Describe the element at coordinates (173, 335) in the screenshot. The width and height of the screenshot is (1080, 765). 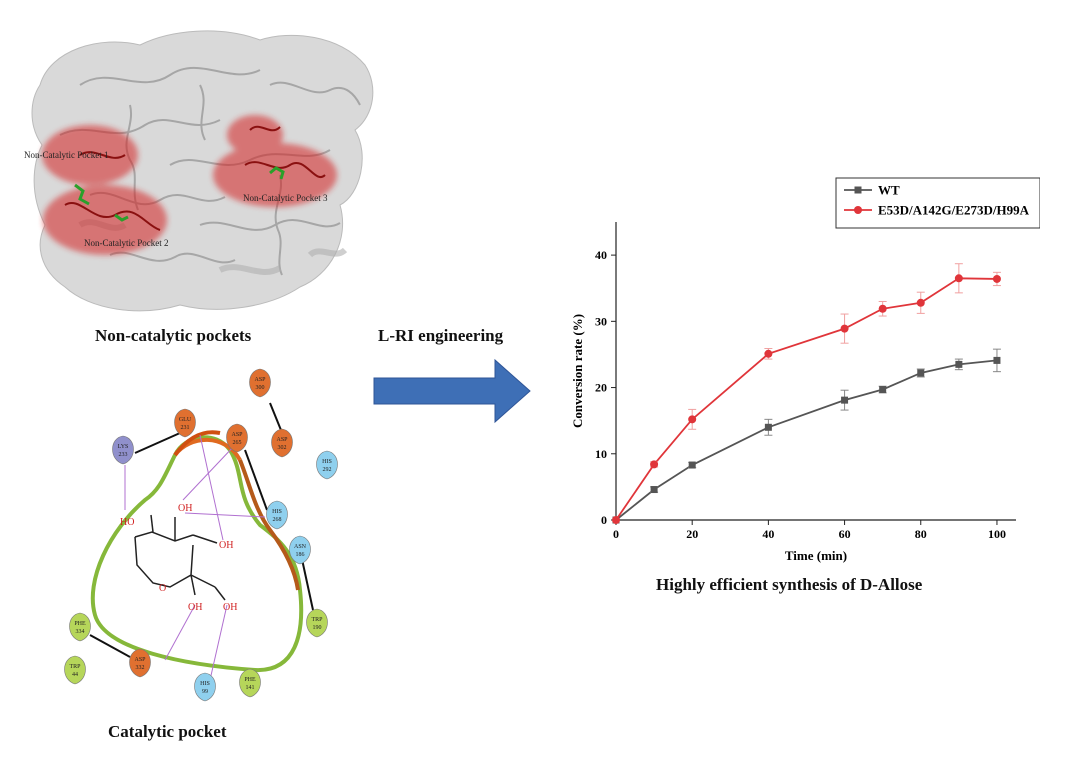
I see `structure-caption: Non-catalytic pockets` at that location.